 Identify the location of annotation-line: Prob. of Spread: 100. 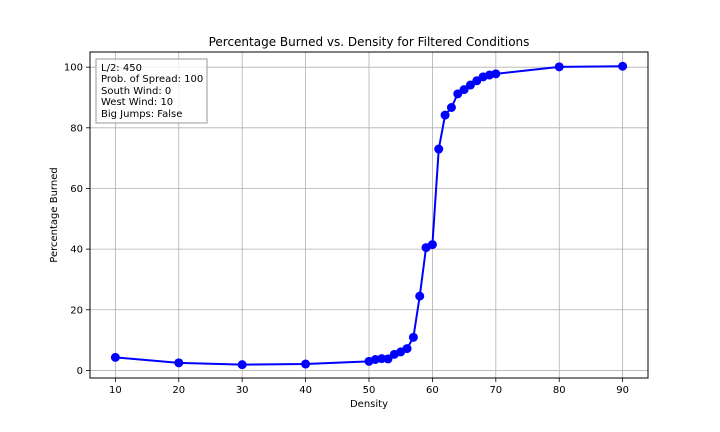
(152, 79).